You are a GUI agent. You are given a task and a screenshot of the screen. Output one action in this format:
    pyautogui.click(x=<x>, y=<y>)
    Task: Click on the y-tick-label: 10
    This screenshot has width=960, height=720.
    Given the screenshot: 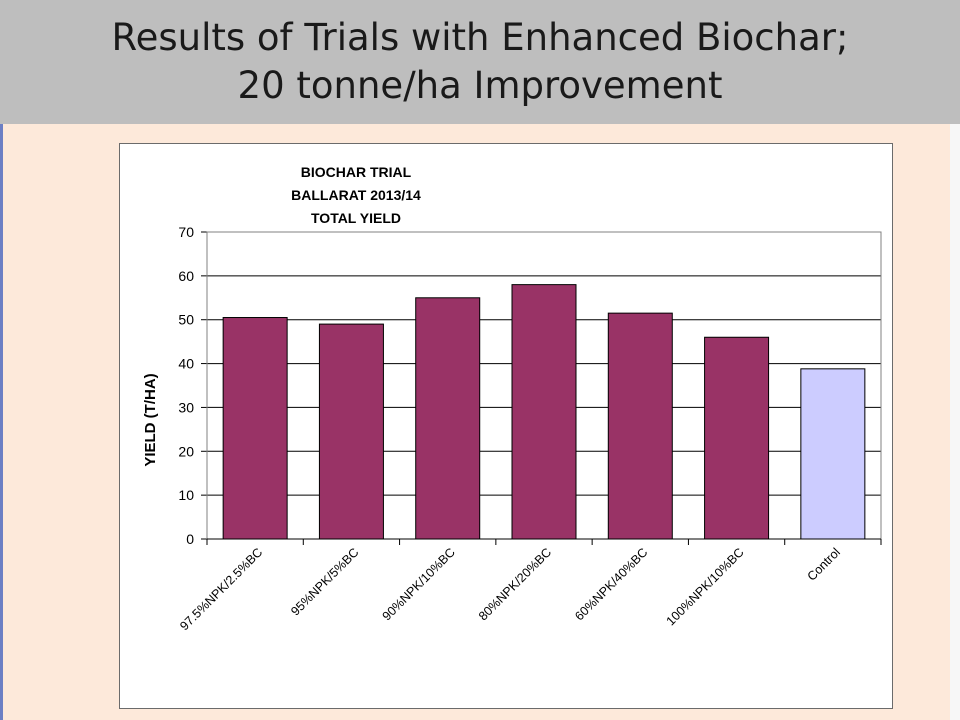 What is the action you would take?
    pyautogui.click(x=186, y=495)
    